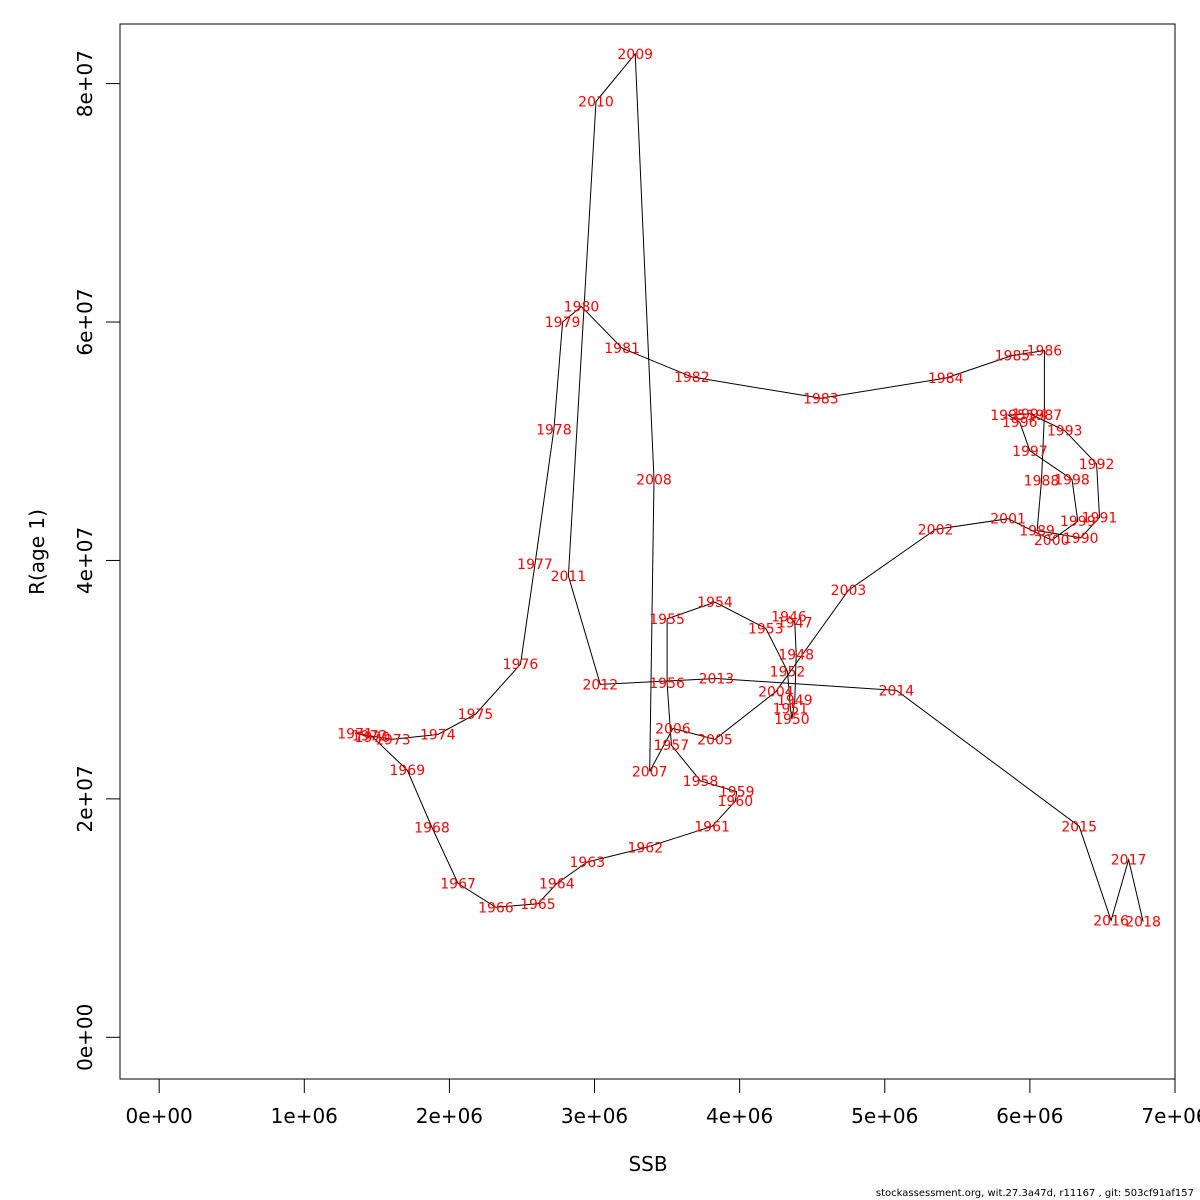 The width and height of the screenshot is (1200, 1200). Describe the element at coordinates (795, 701) in the screenshot. I see `year-label: 1949` at that location.